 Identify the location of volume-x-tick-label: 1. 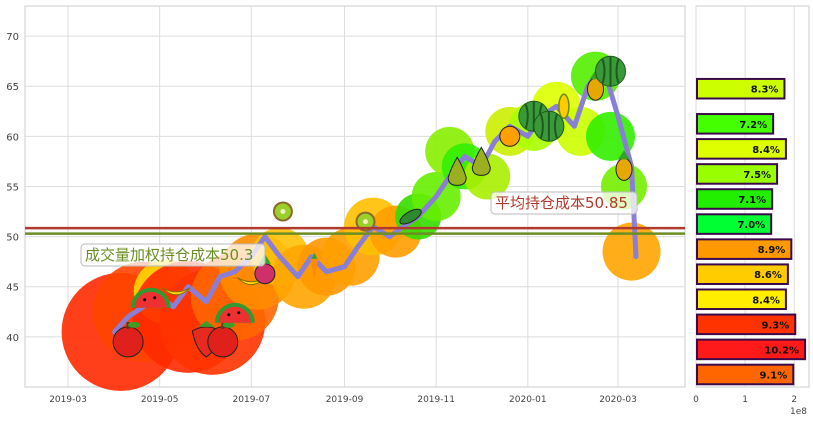
(745, 400).